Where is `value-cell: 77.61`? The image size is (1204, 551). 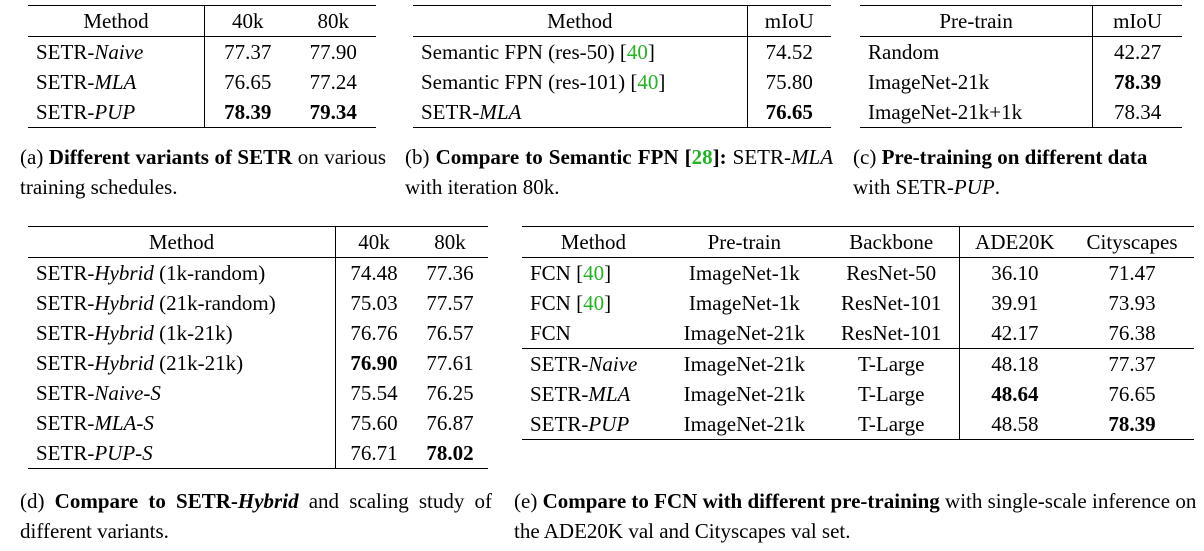
value-cell: 77.61 is located at coordinates (450, 363).